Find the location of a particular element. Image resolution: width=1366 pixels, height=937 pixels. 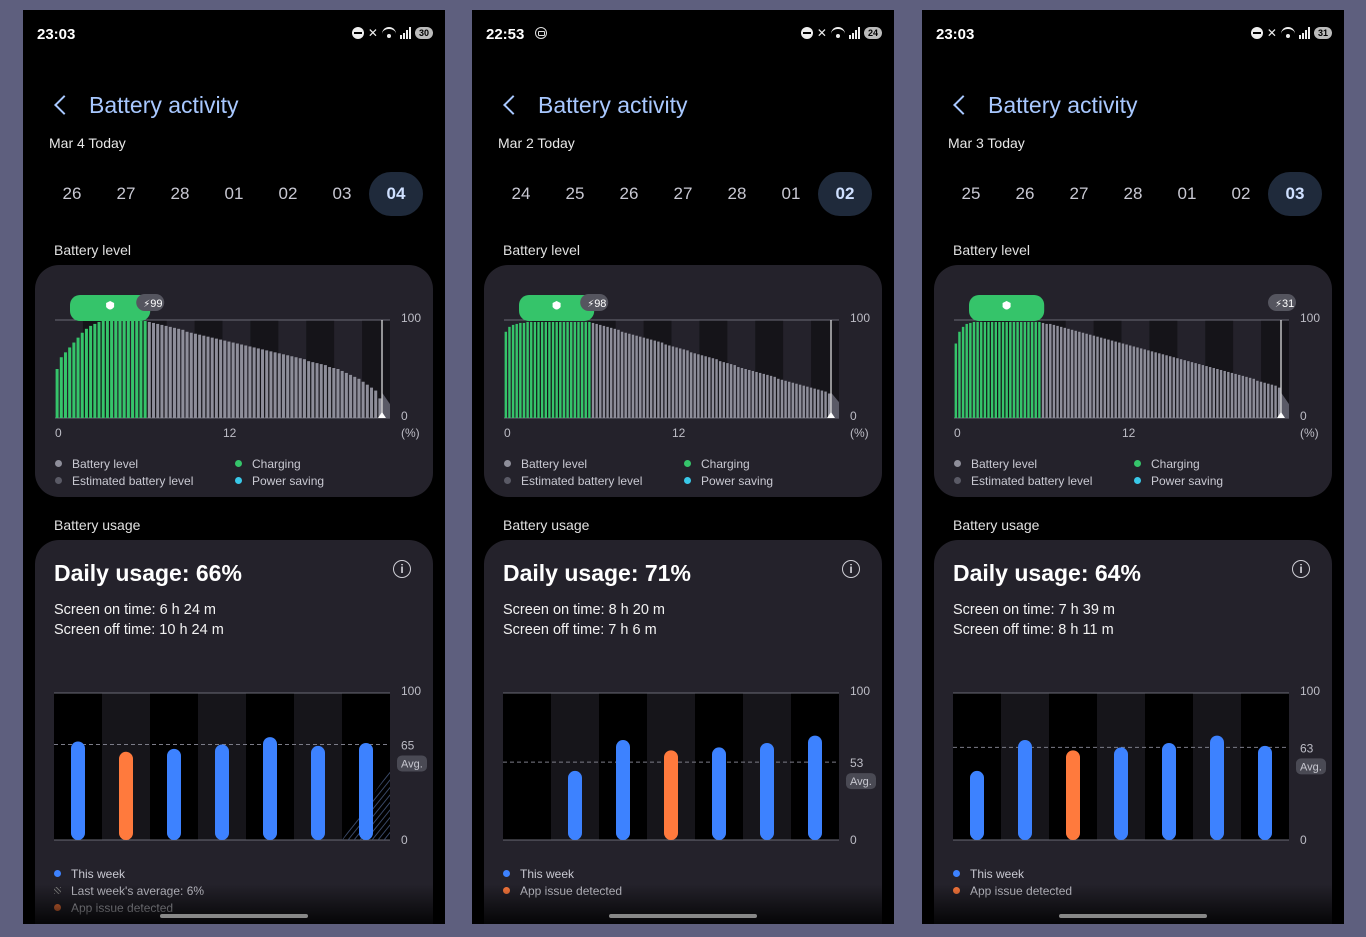

x-tick-0: 0 is located at coordinates (507, 433).